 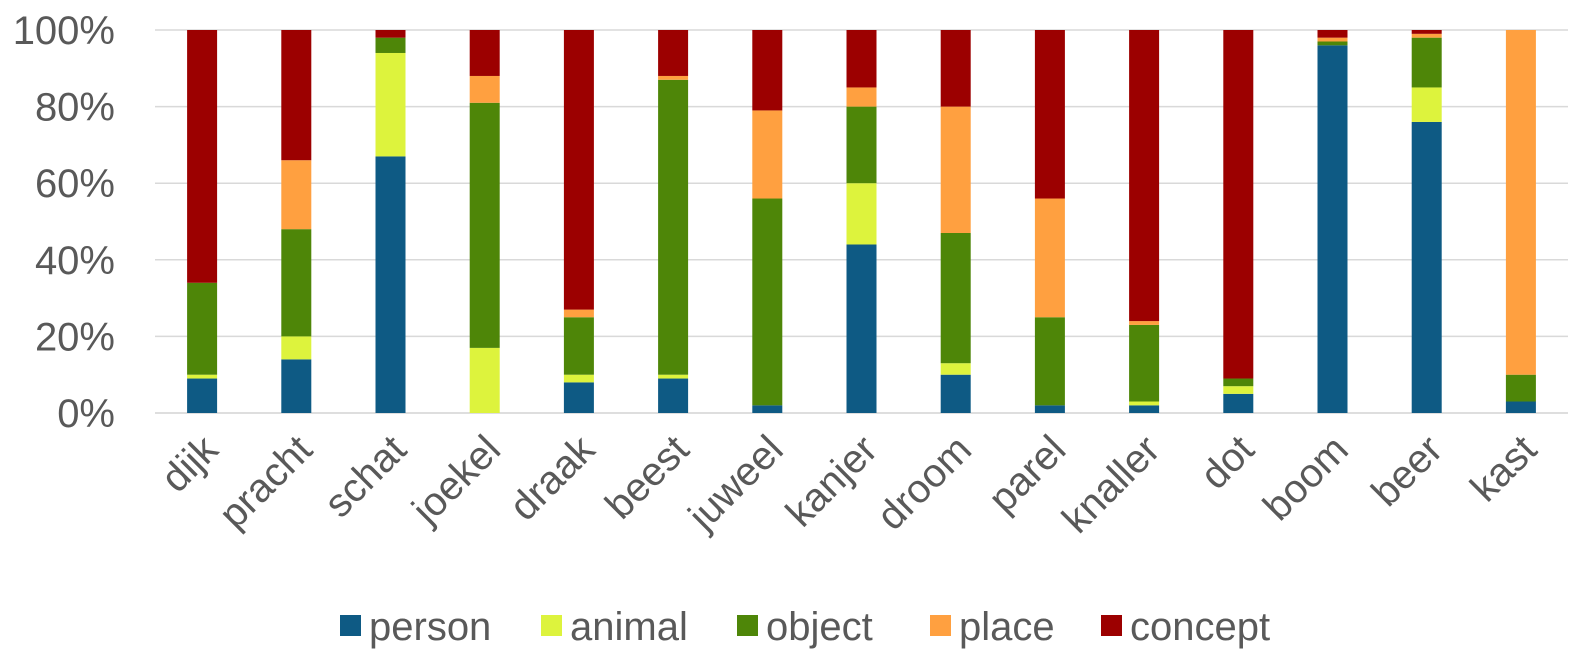 I want to click on legend: person animal object place concept, so click(x=805, y=627).